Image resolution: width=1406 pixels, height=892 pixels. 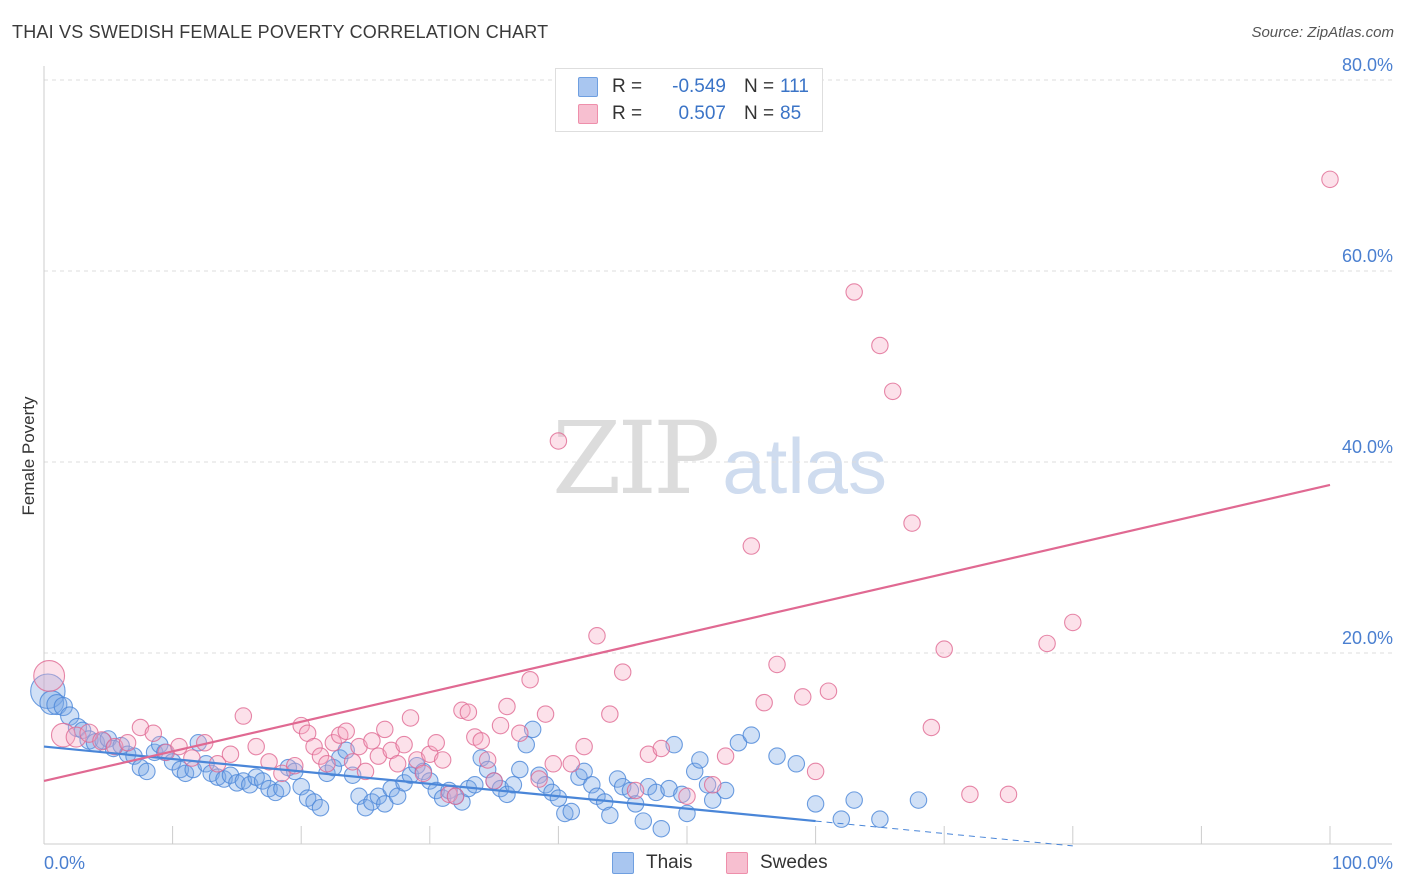 I want to click on x-tick-label: 0.0%, so click(x=64, y=863).